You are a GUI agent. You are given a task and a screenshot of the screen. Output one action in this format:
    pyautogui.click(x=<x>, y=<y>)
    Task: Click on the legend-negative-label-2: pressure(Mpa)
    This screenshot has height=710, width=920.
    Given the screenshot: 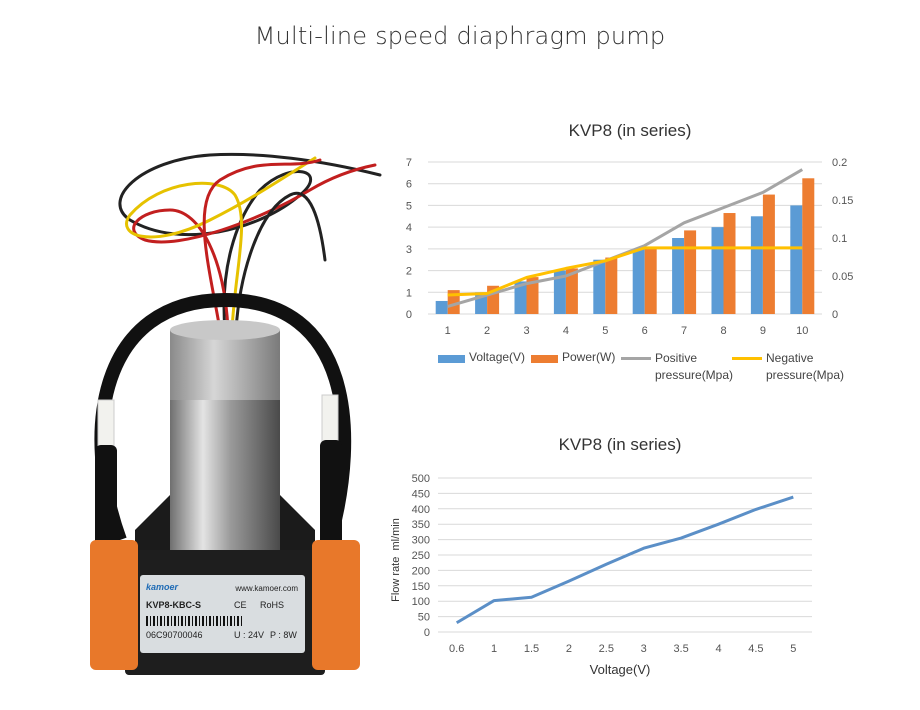 What is the action you would take?
    pyautogui.click(x=805, y=375)
    